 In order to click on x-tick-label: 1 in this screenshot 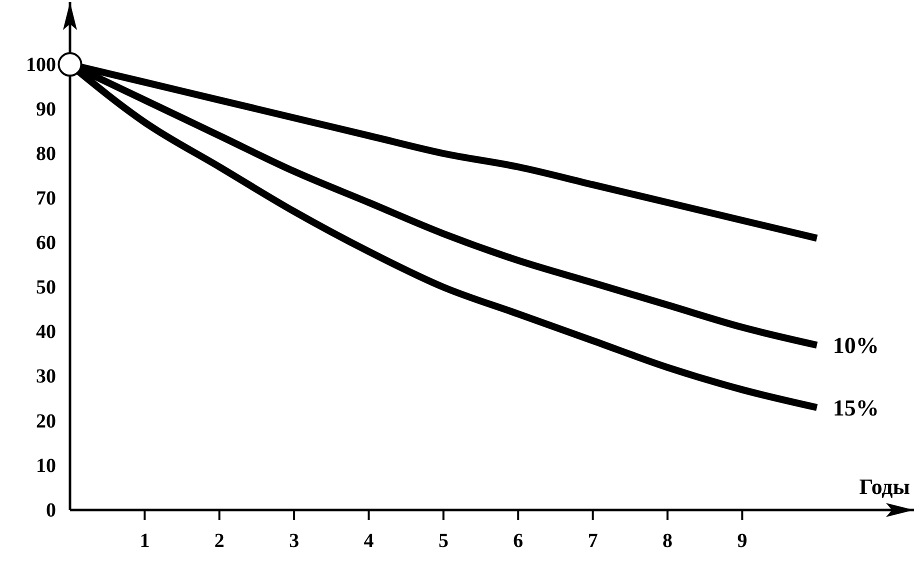, I will do `click(145, 541)`.